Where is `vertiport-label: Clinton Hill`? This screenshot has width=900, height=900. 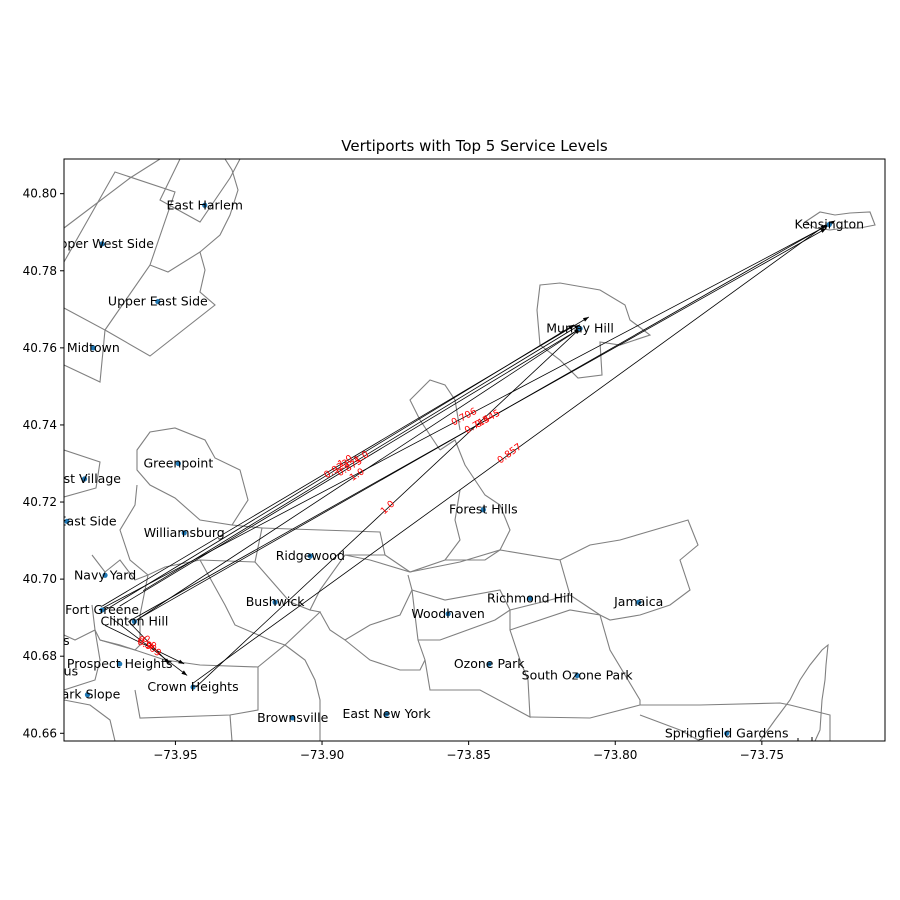
vertiport-label: Clinton Hill is located at coordinates (134, 621).